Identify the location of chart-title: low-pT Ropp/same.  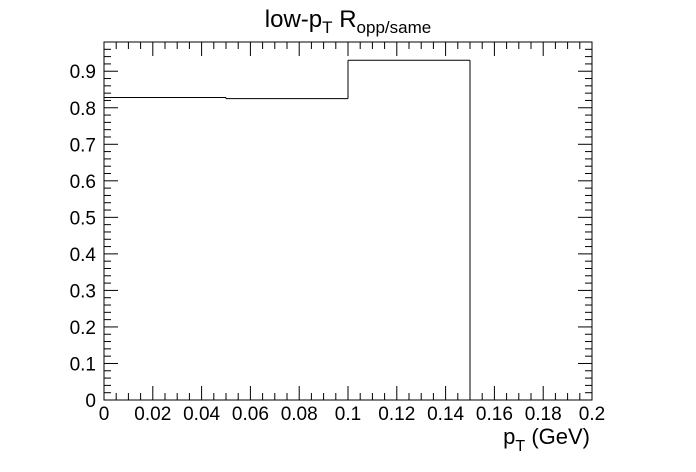
(348, 21).